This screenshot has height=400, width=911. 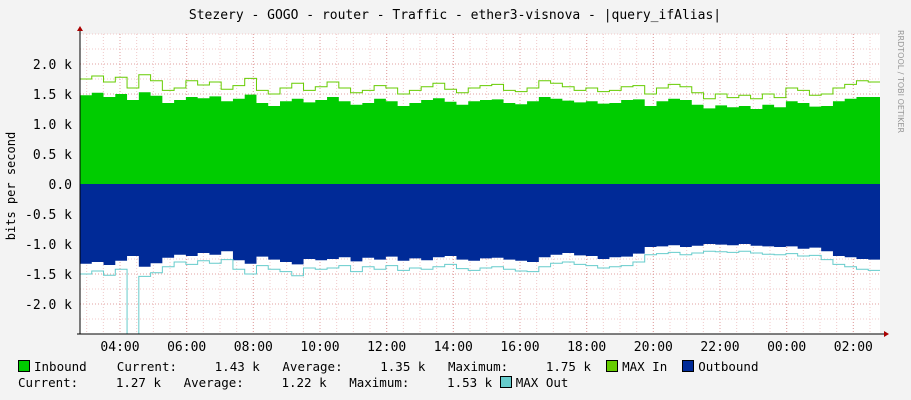 What do you see at coordinates (138, 382) in the screenshot?
I see `legend-outbound-current: 1.27 k` at bounding box center [138, 382].